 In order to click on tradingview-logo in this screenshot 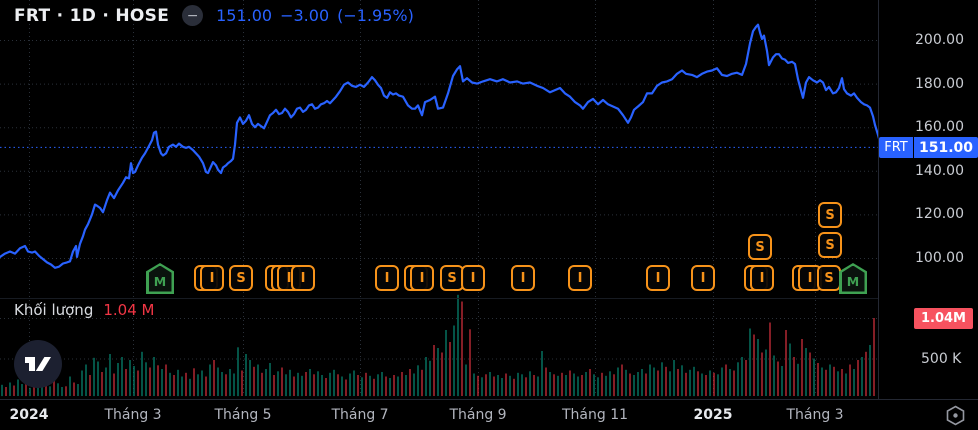, I will do `click(38, 366)`.